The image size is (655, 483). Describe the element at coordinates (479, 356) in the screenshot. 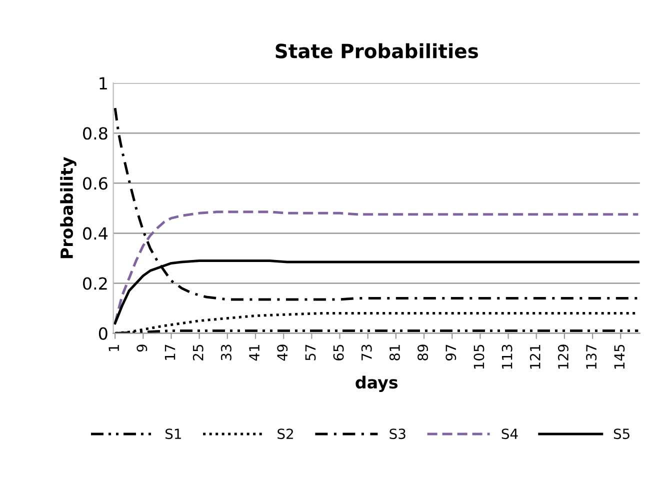

I see `x-tick-label: 105` at that location.